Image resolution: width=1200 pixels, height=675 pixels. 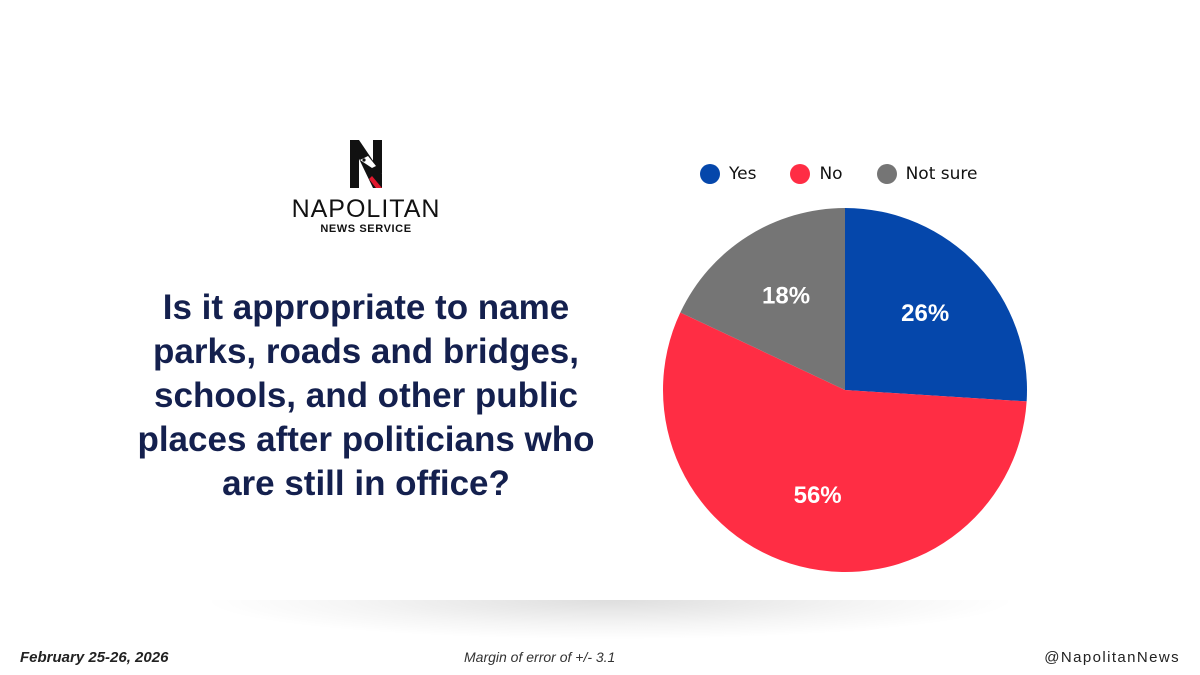 I want to click on pie-label-no: 56%, so click(x=818, y=495).